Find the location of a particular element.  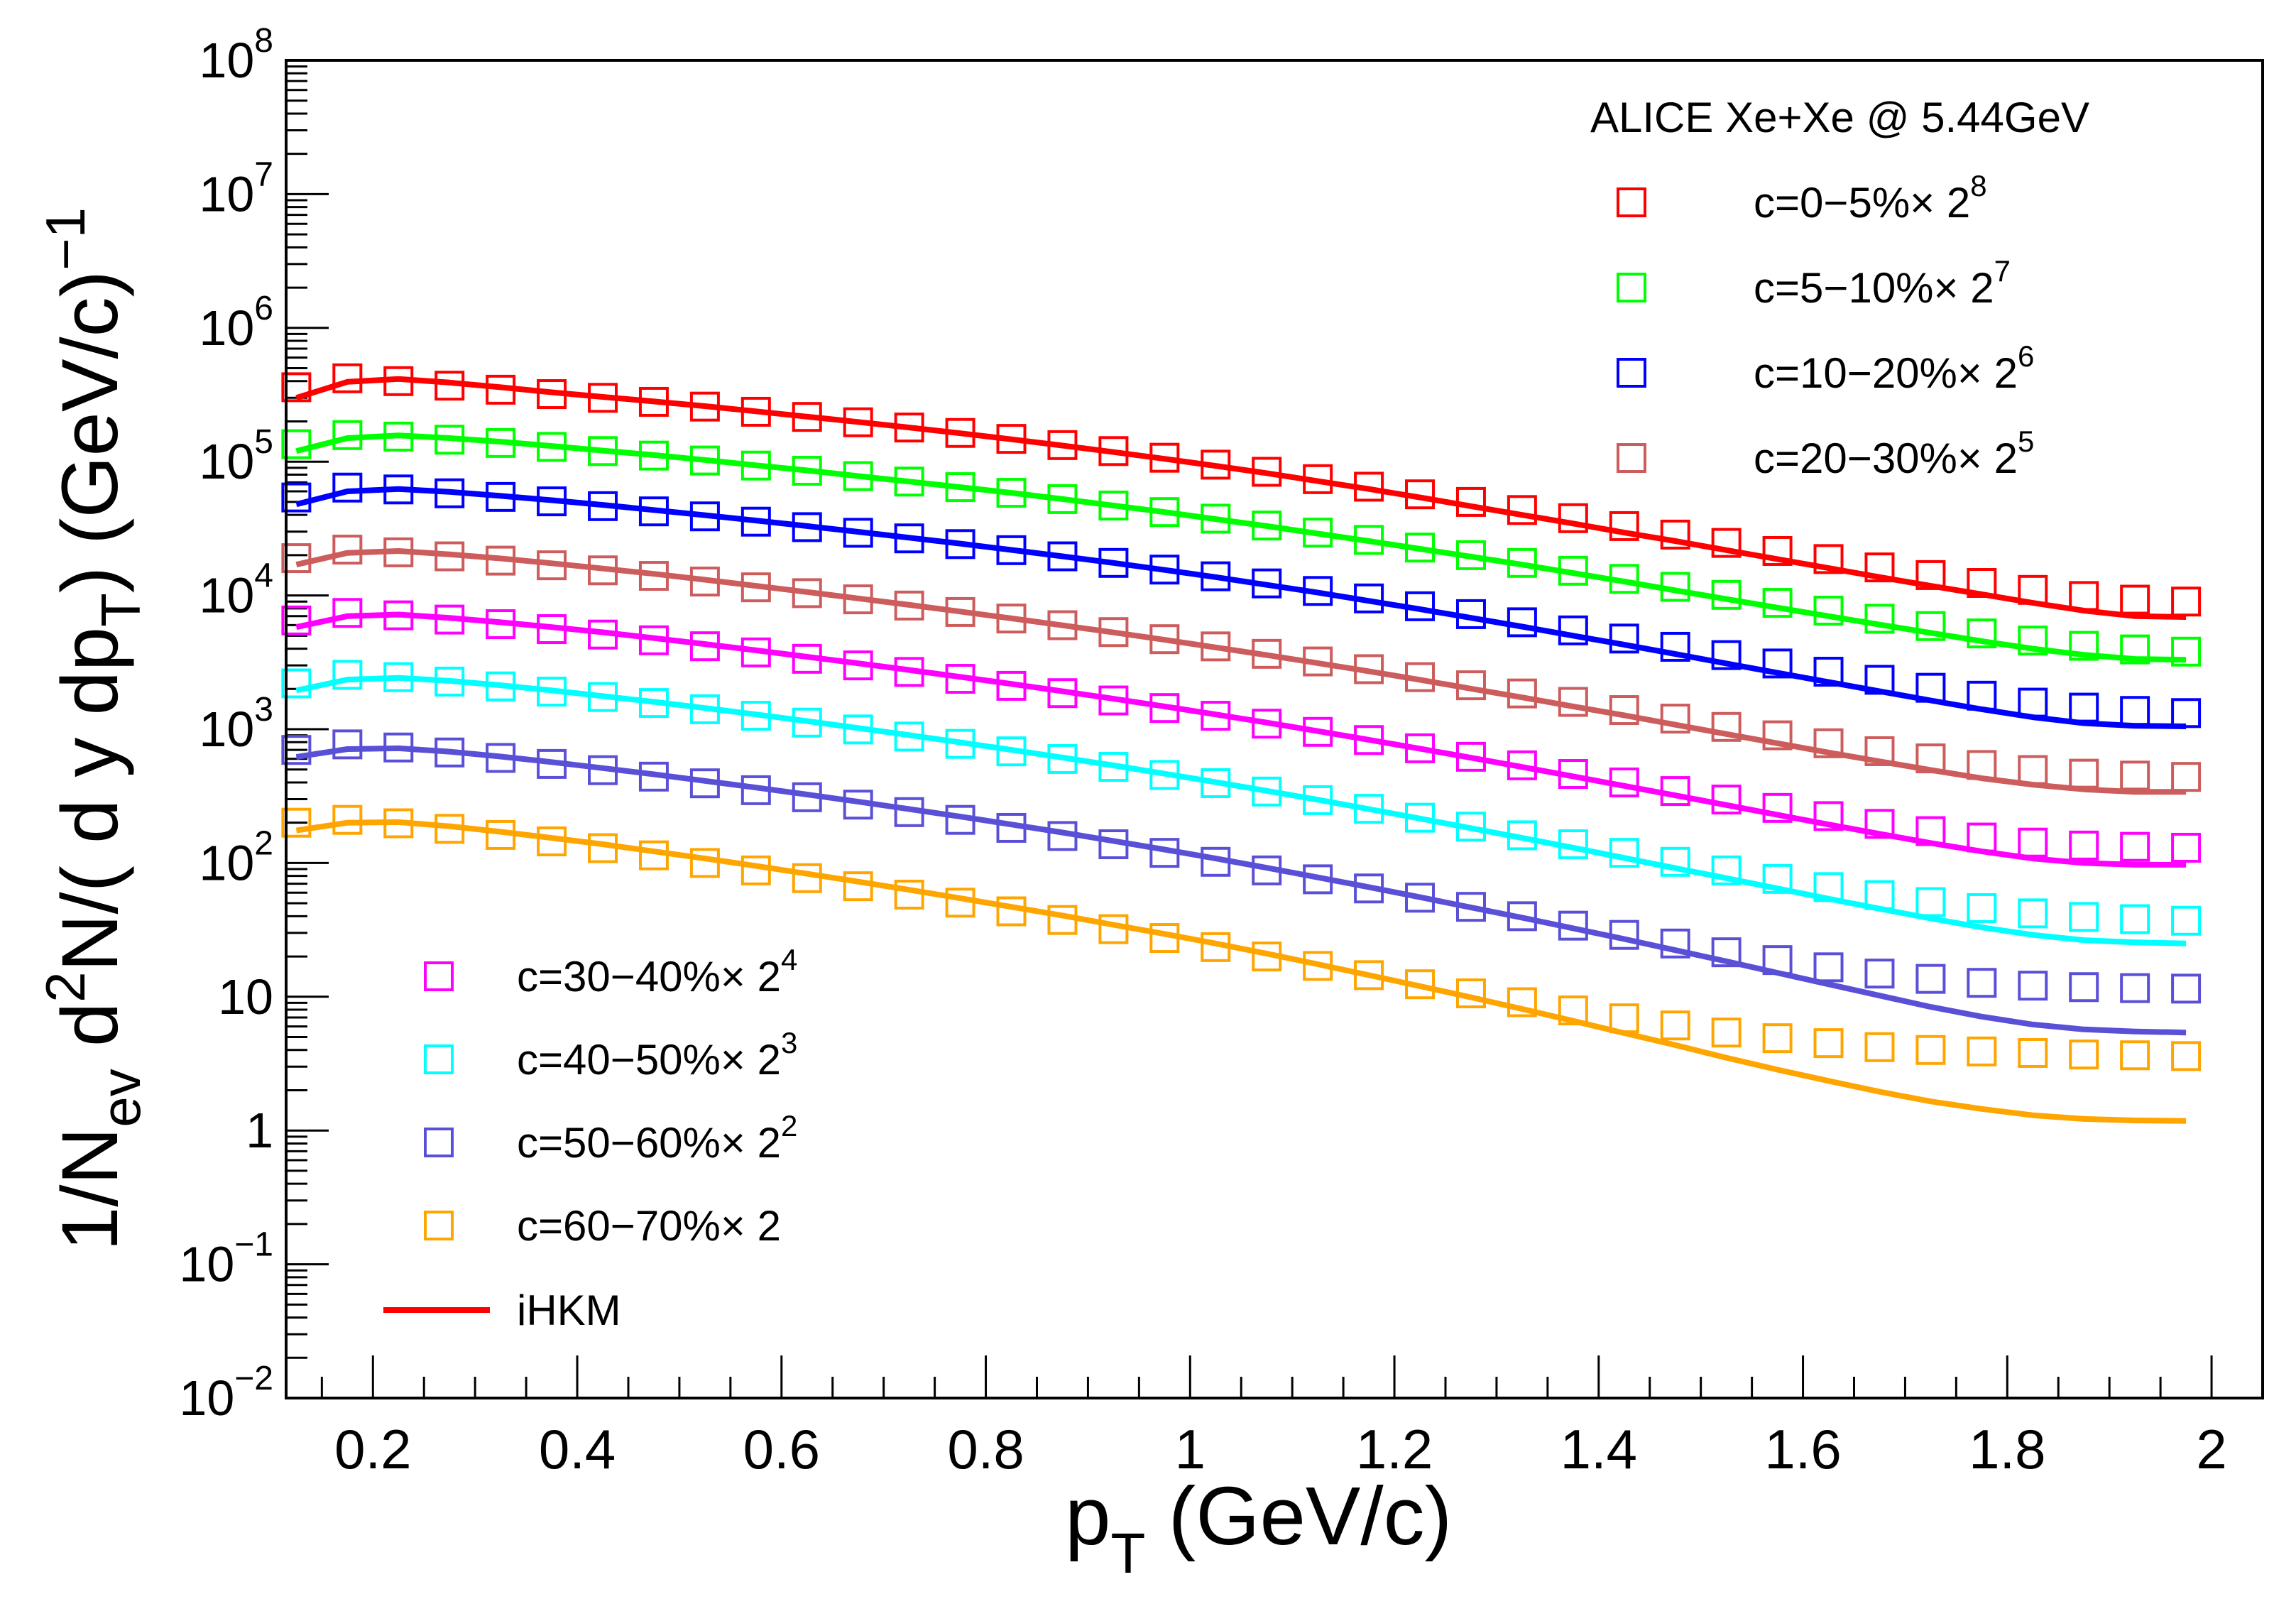

legend-label: c=40−50%× 23 is located at coordinates (657, 1055).